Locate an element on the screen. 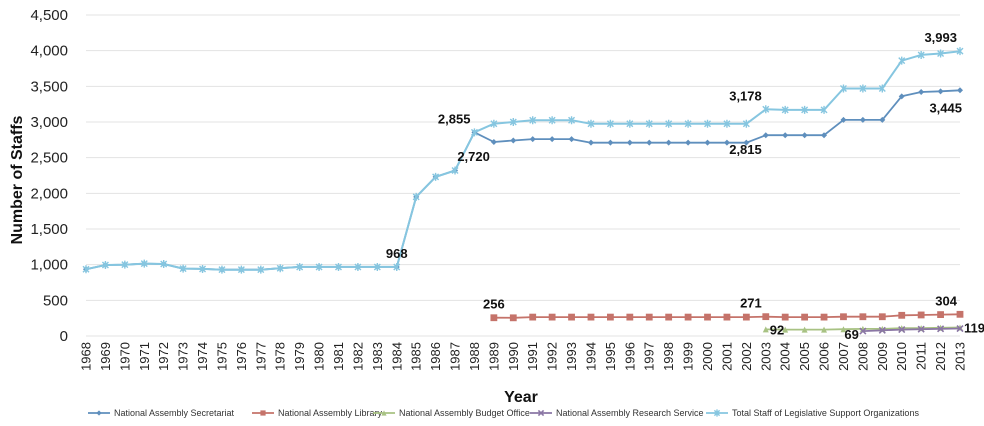  x-tick-label: 1986 is located at coordinates (435, 356).